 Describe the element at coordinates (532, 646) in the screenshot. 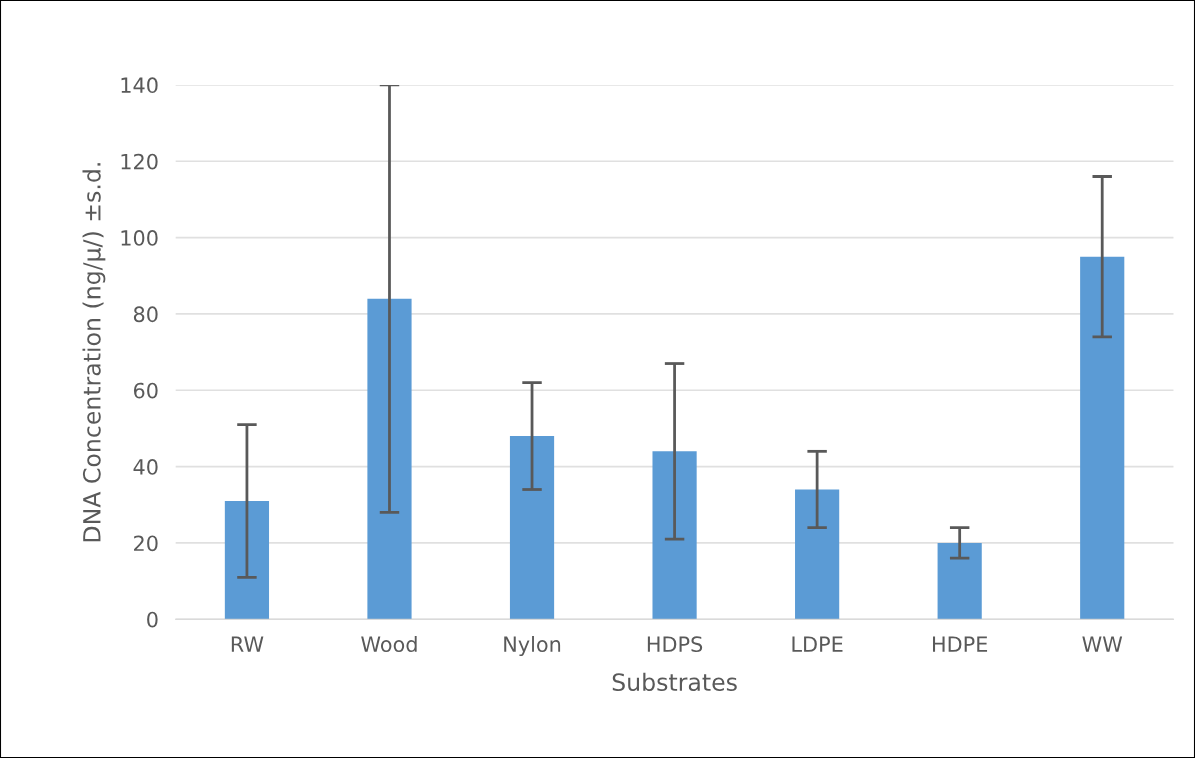

I see `x-tick-label: Nylon` at that location.